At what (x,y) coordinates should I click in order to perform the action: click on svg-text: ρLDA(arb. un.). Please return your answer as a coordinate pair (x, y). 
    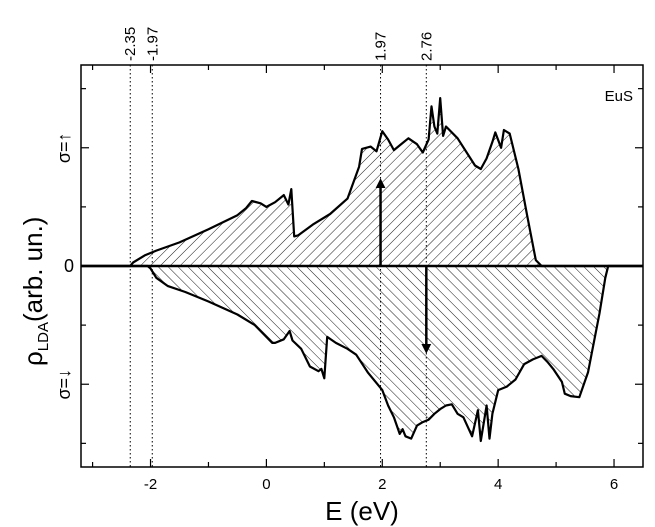
    Looking at the image, I should click on (35, 291).